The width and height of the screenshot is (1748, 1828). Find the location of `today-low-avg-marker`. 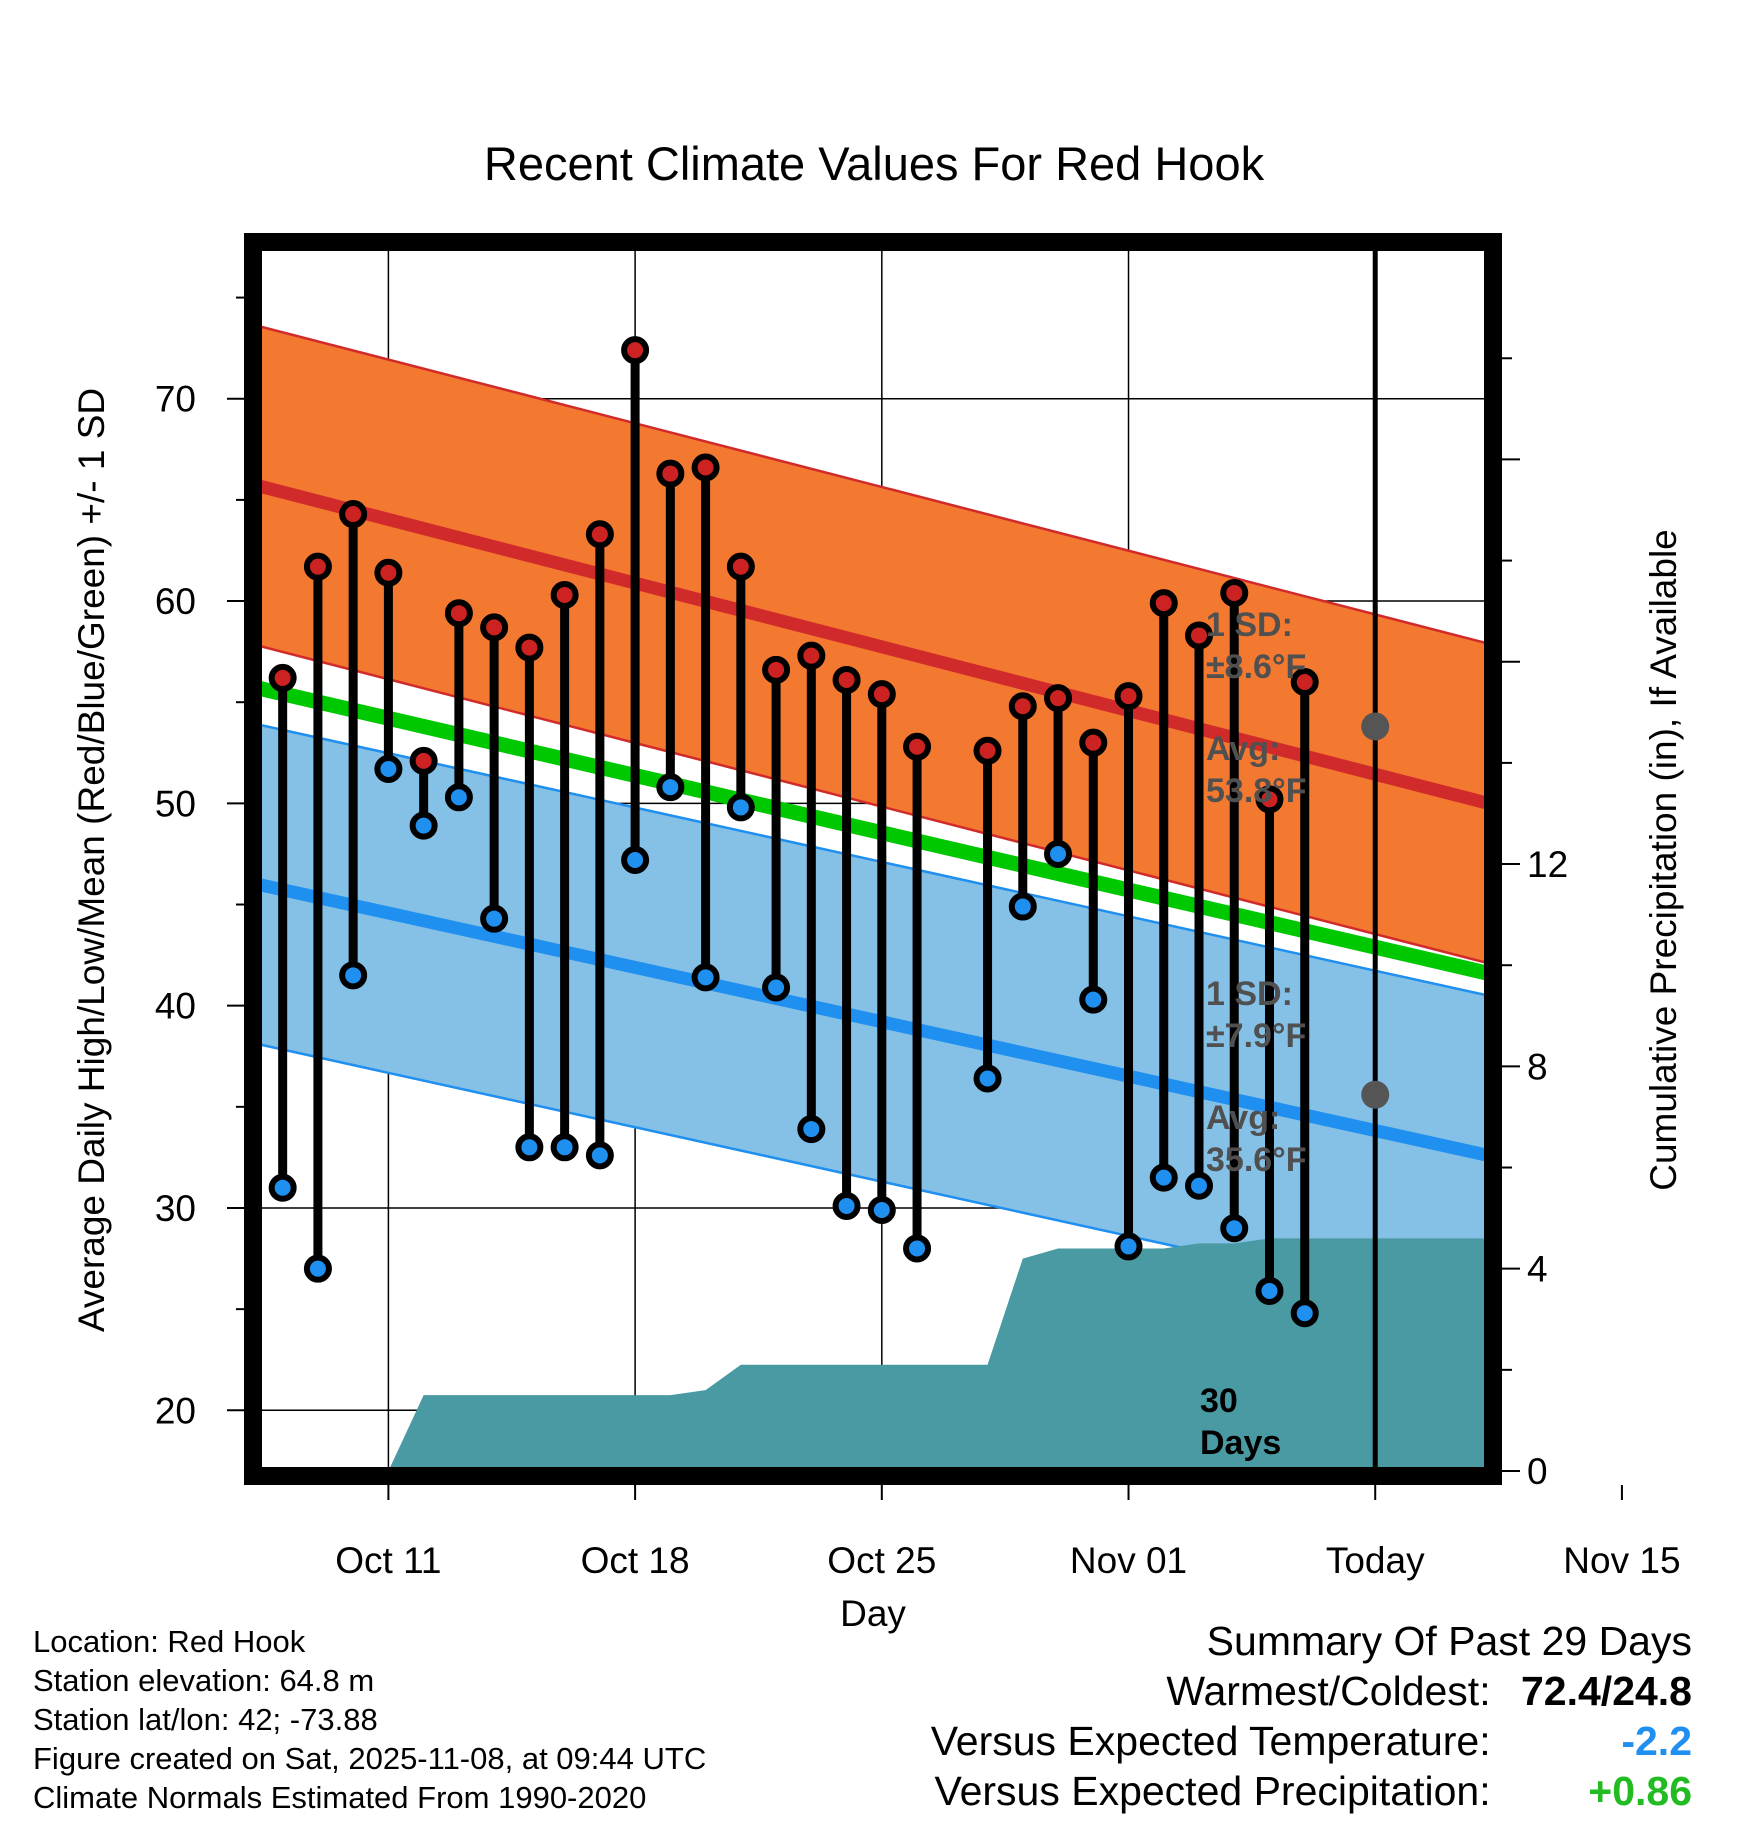

today-low-avg-marker is located at coordinates (1375, 1094).